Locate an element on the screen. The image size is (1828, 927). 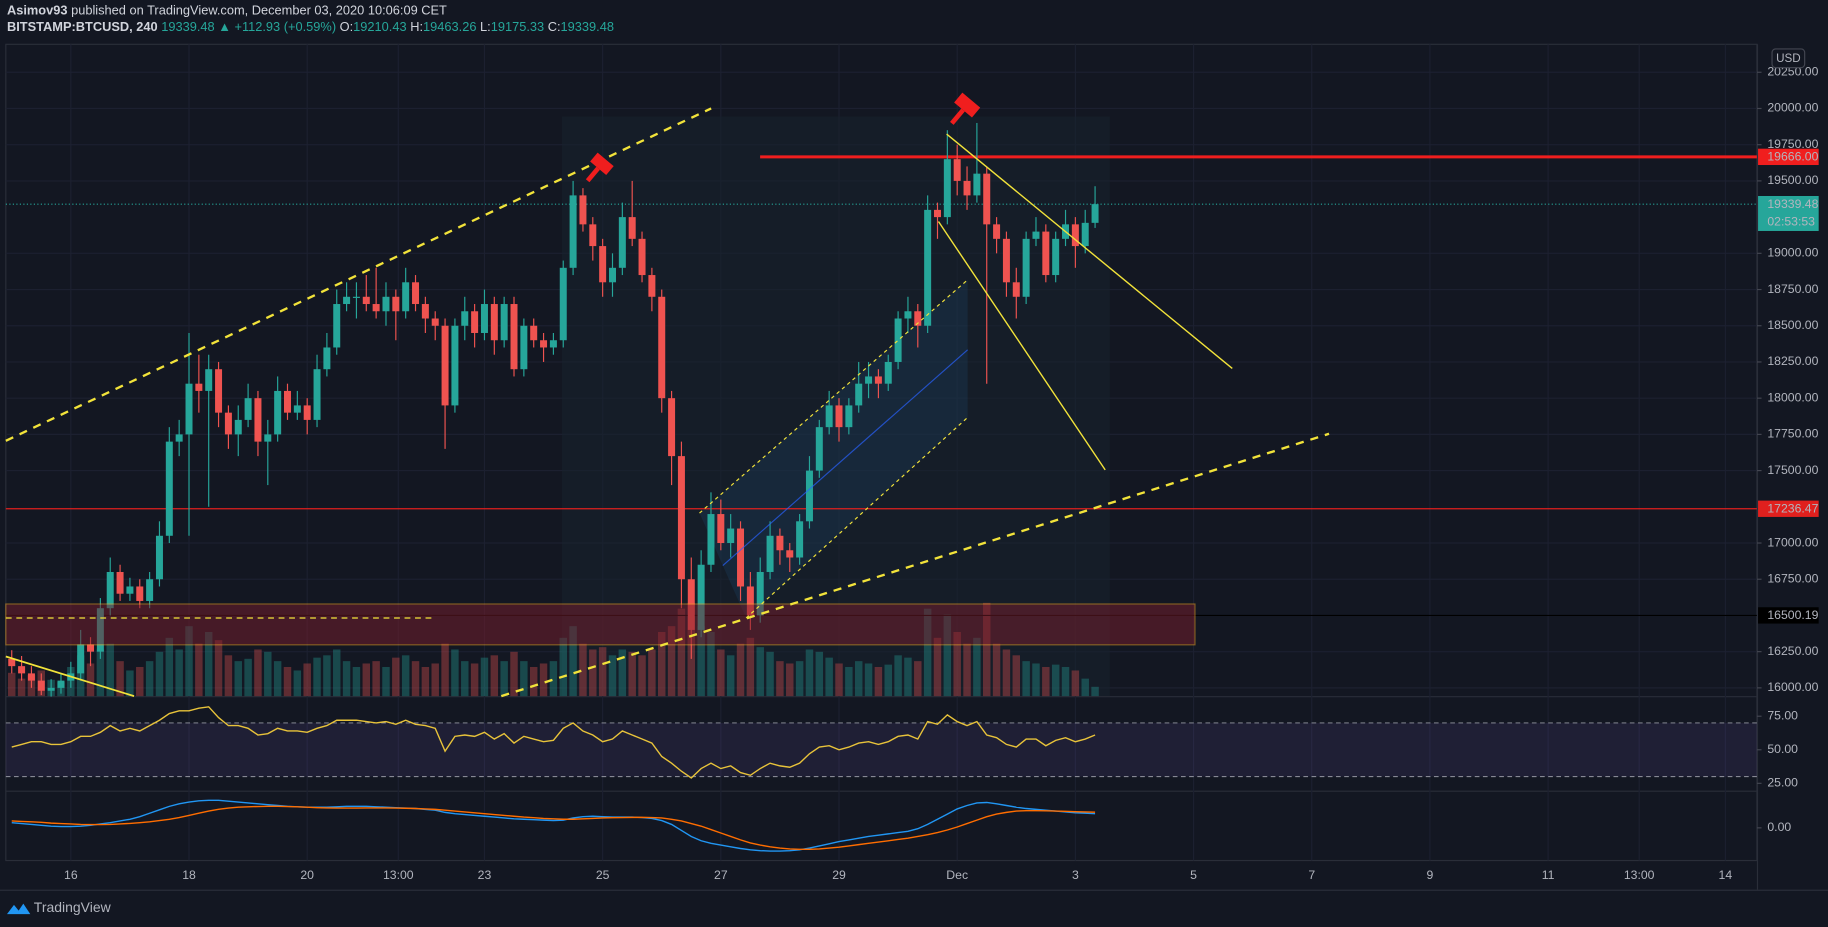
level-label: 17236.47 is located at coordinates (1792, 509).